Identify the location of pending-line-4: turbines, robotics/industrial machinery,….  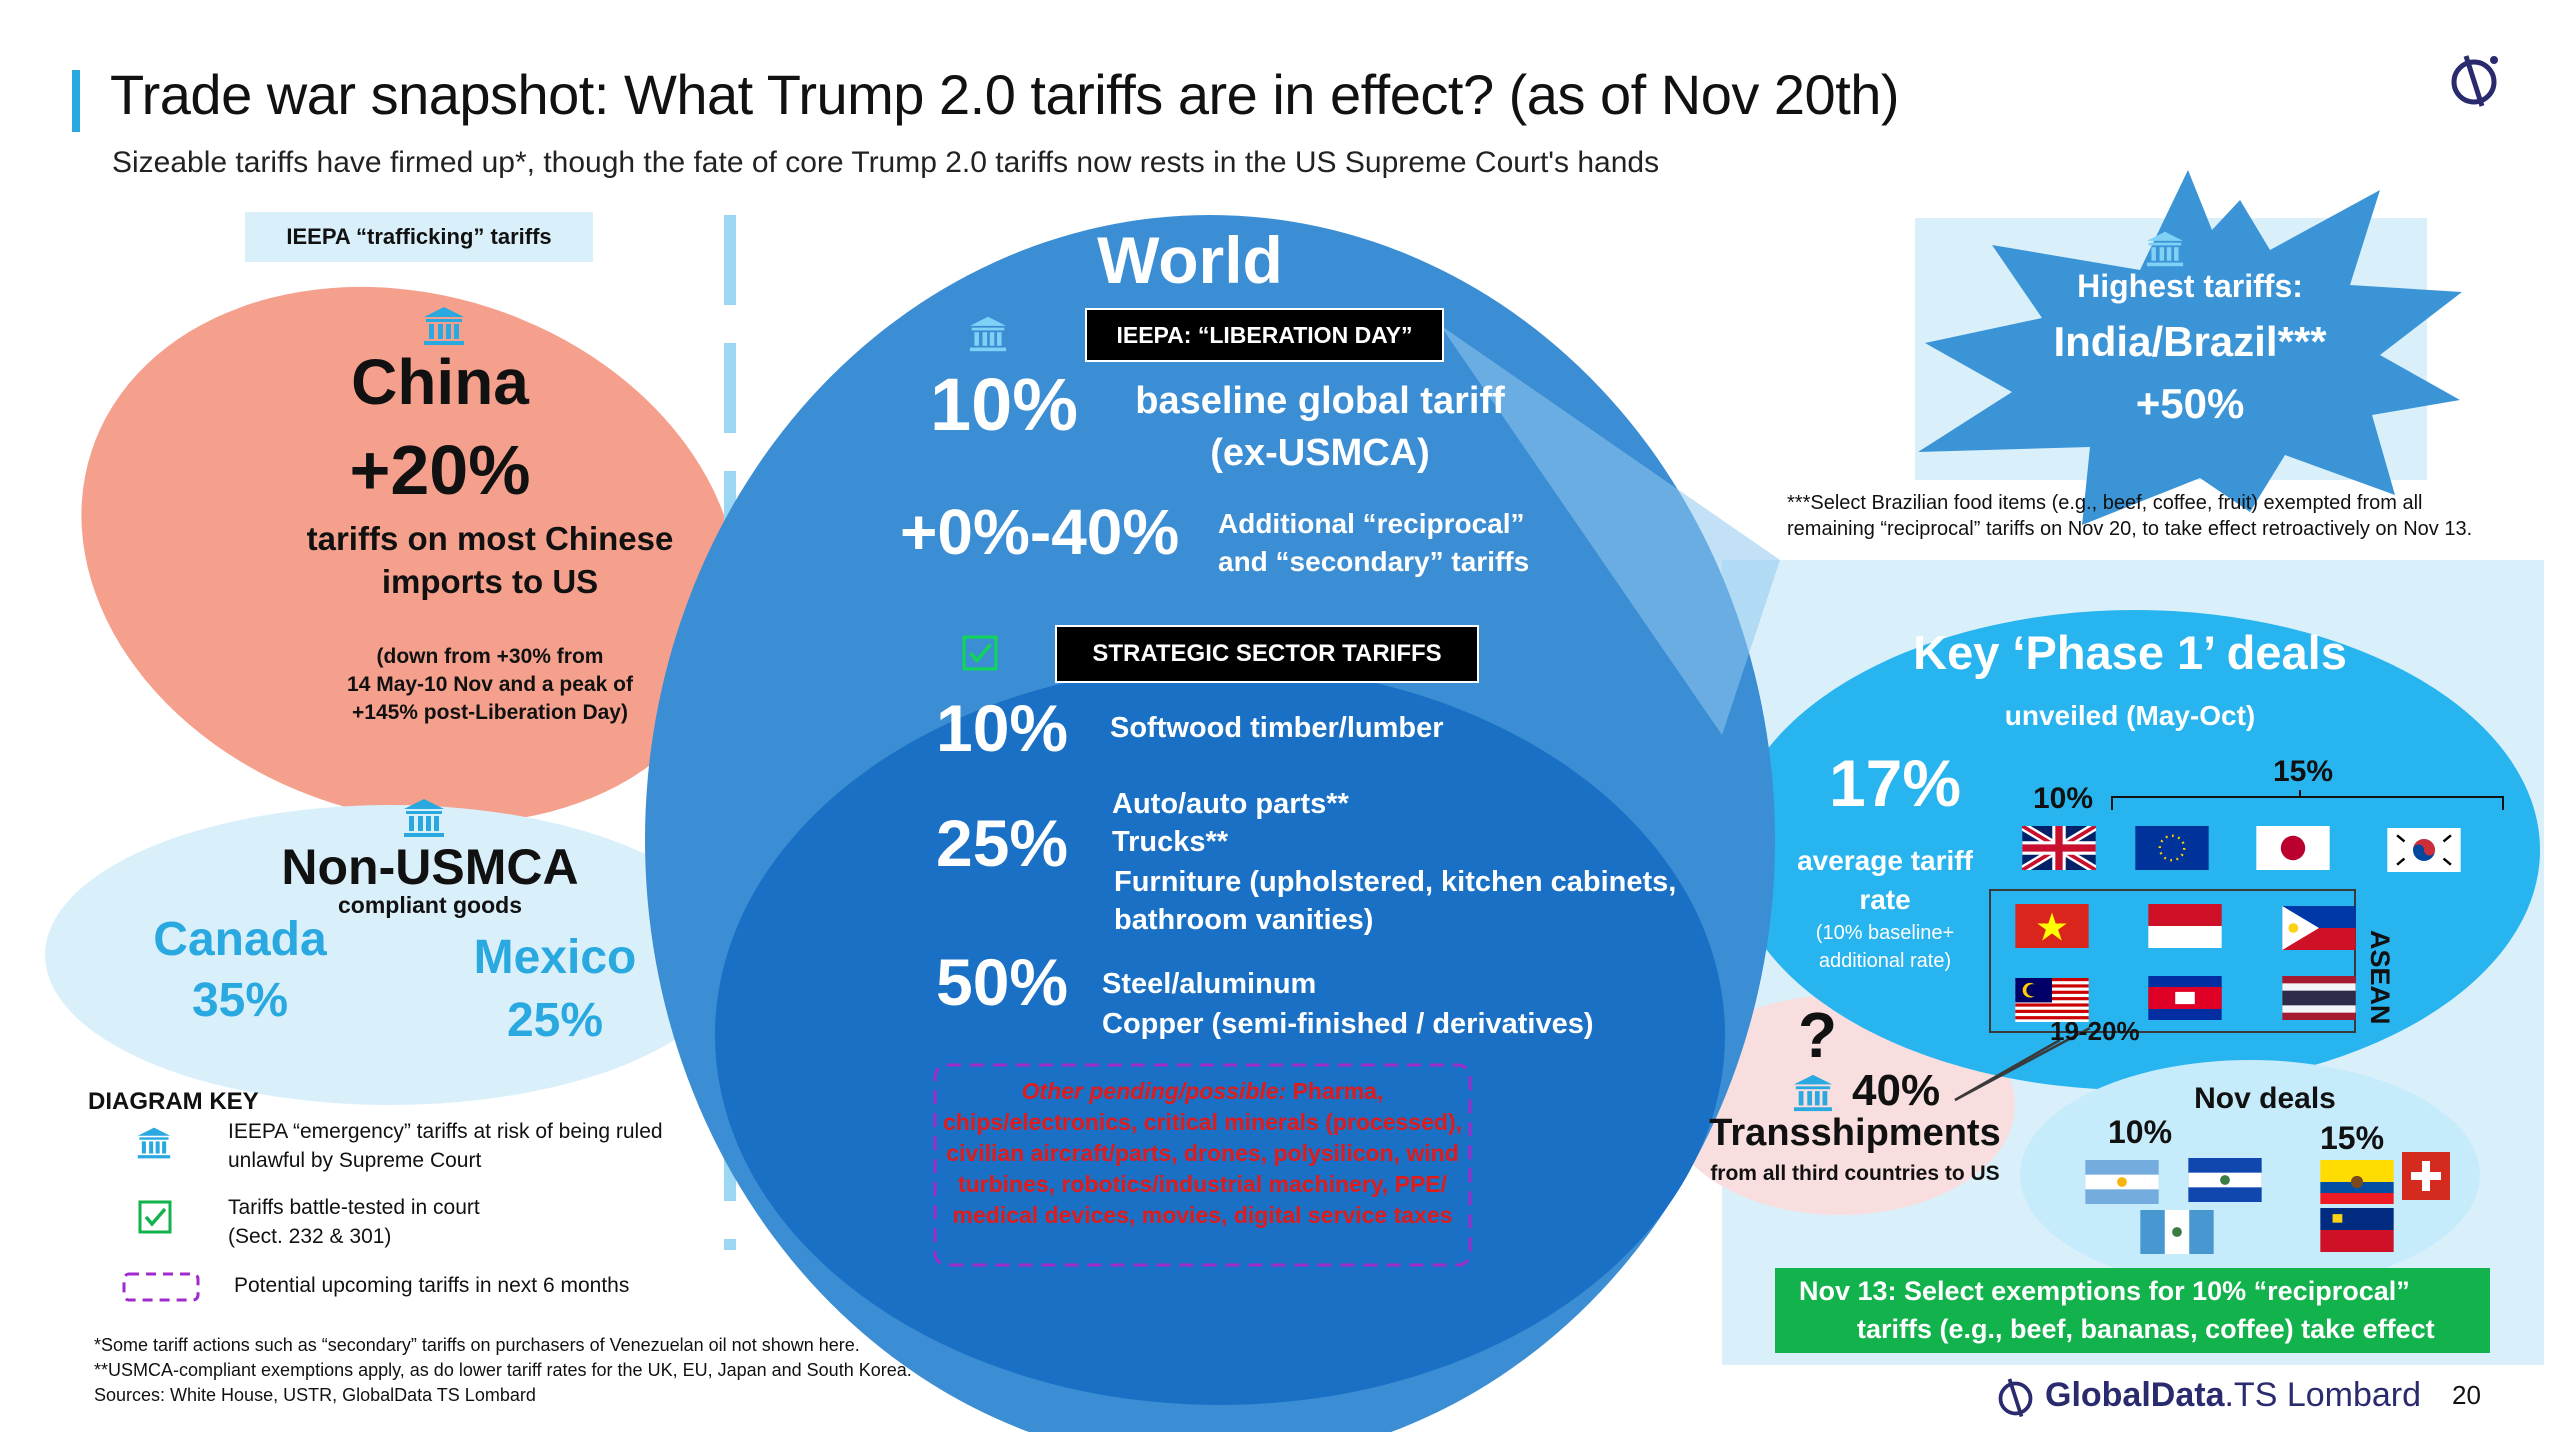
(1202, 1184).